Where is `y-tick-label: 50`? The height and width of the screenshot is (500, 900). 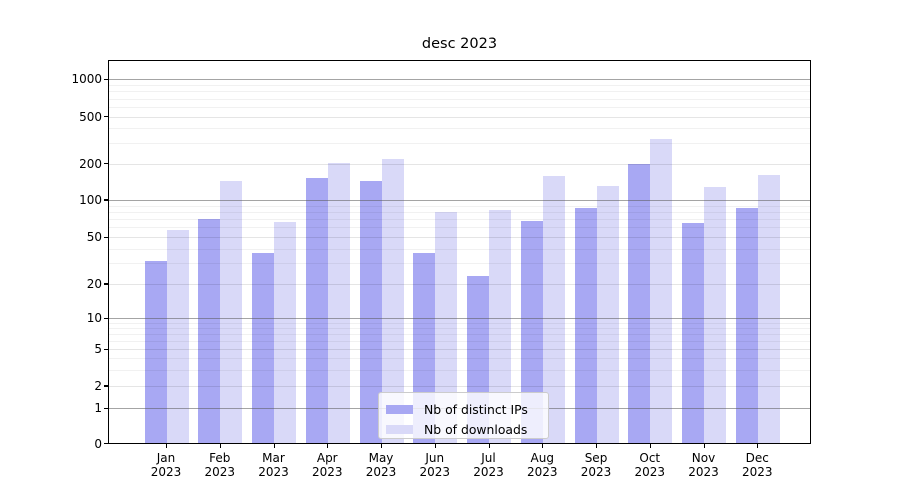
y-tick-label: 50 is located at coordinates (94, 237).